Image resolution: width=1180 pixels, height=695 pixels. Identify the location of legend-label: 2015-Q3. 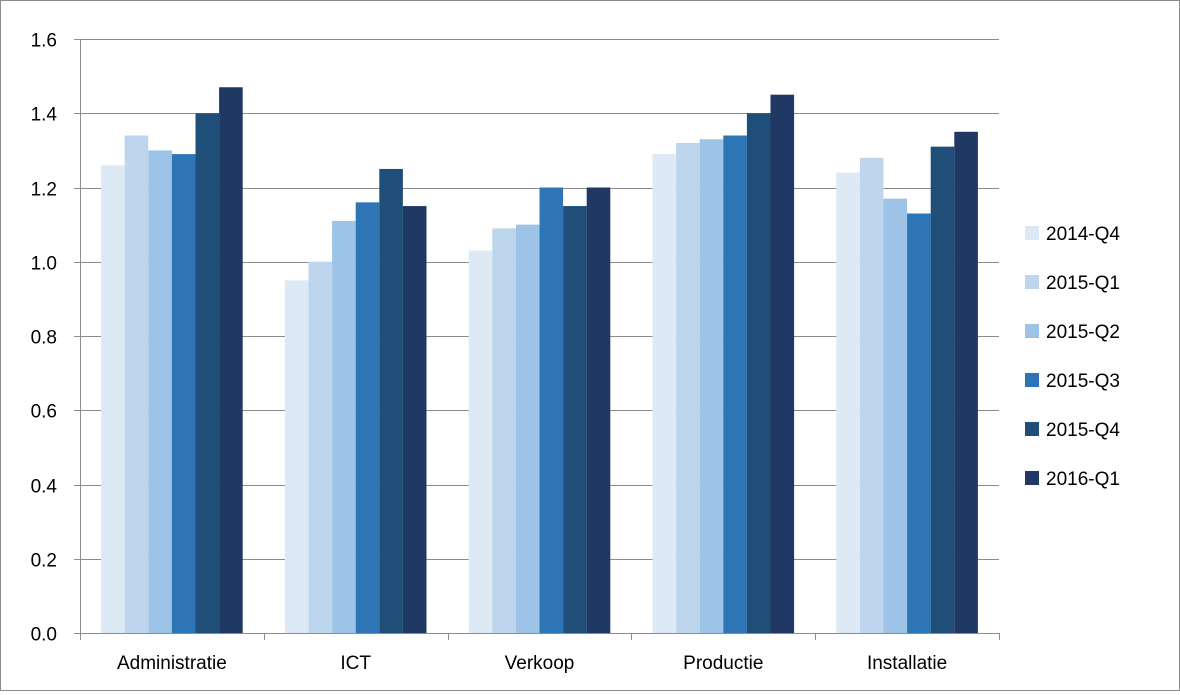
(1083, 381).